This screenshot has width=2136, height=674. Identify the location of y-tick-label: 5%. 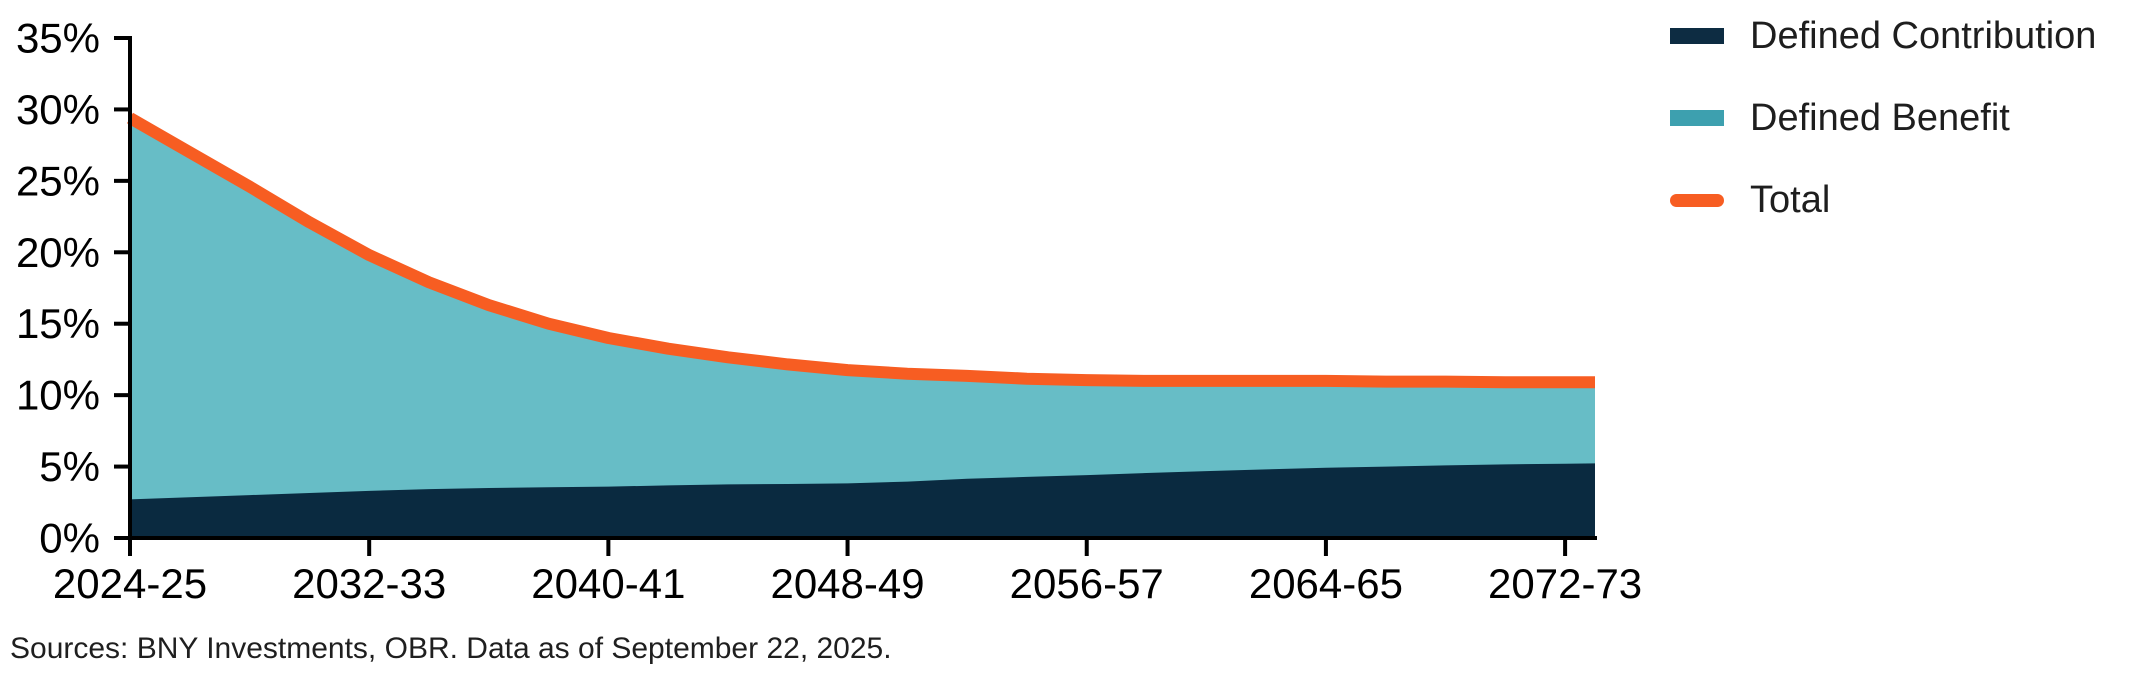
(69, 466).